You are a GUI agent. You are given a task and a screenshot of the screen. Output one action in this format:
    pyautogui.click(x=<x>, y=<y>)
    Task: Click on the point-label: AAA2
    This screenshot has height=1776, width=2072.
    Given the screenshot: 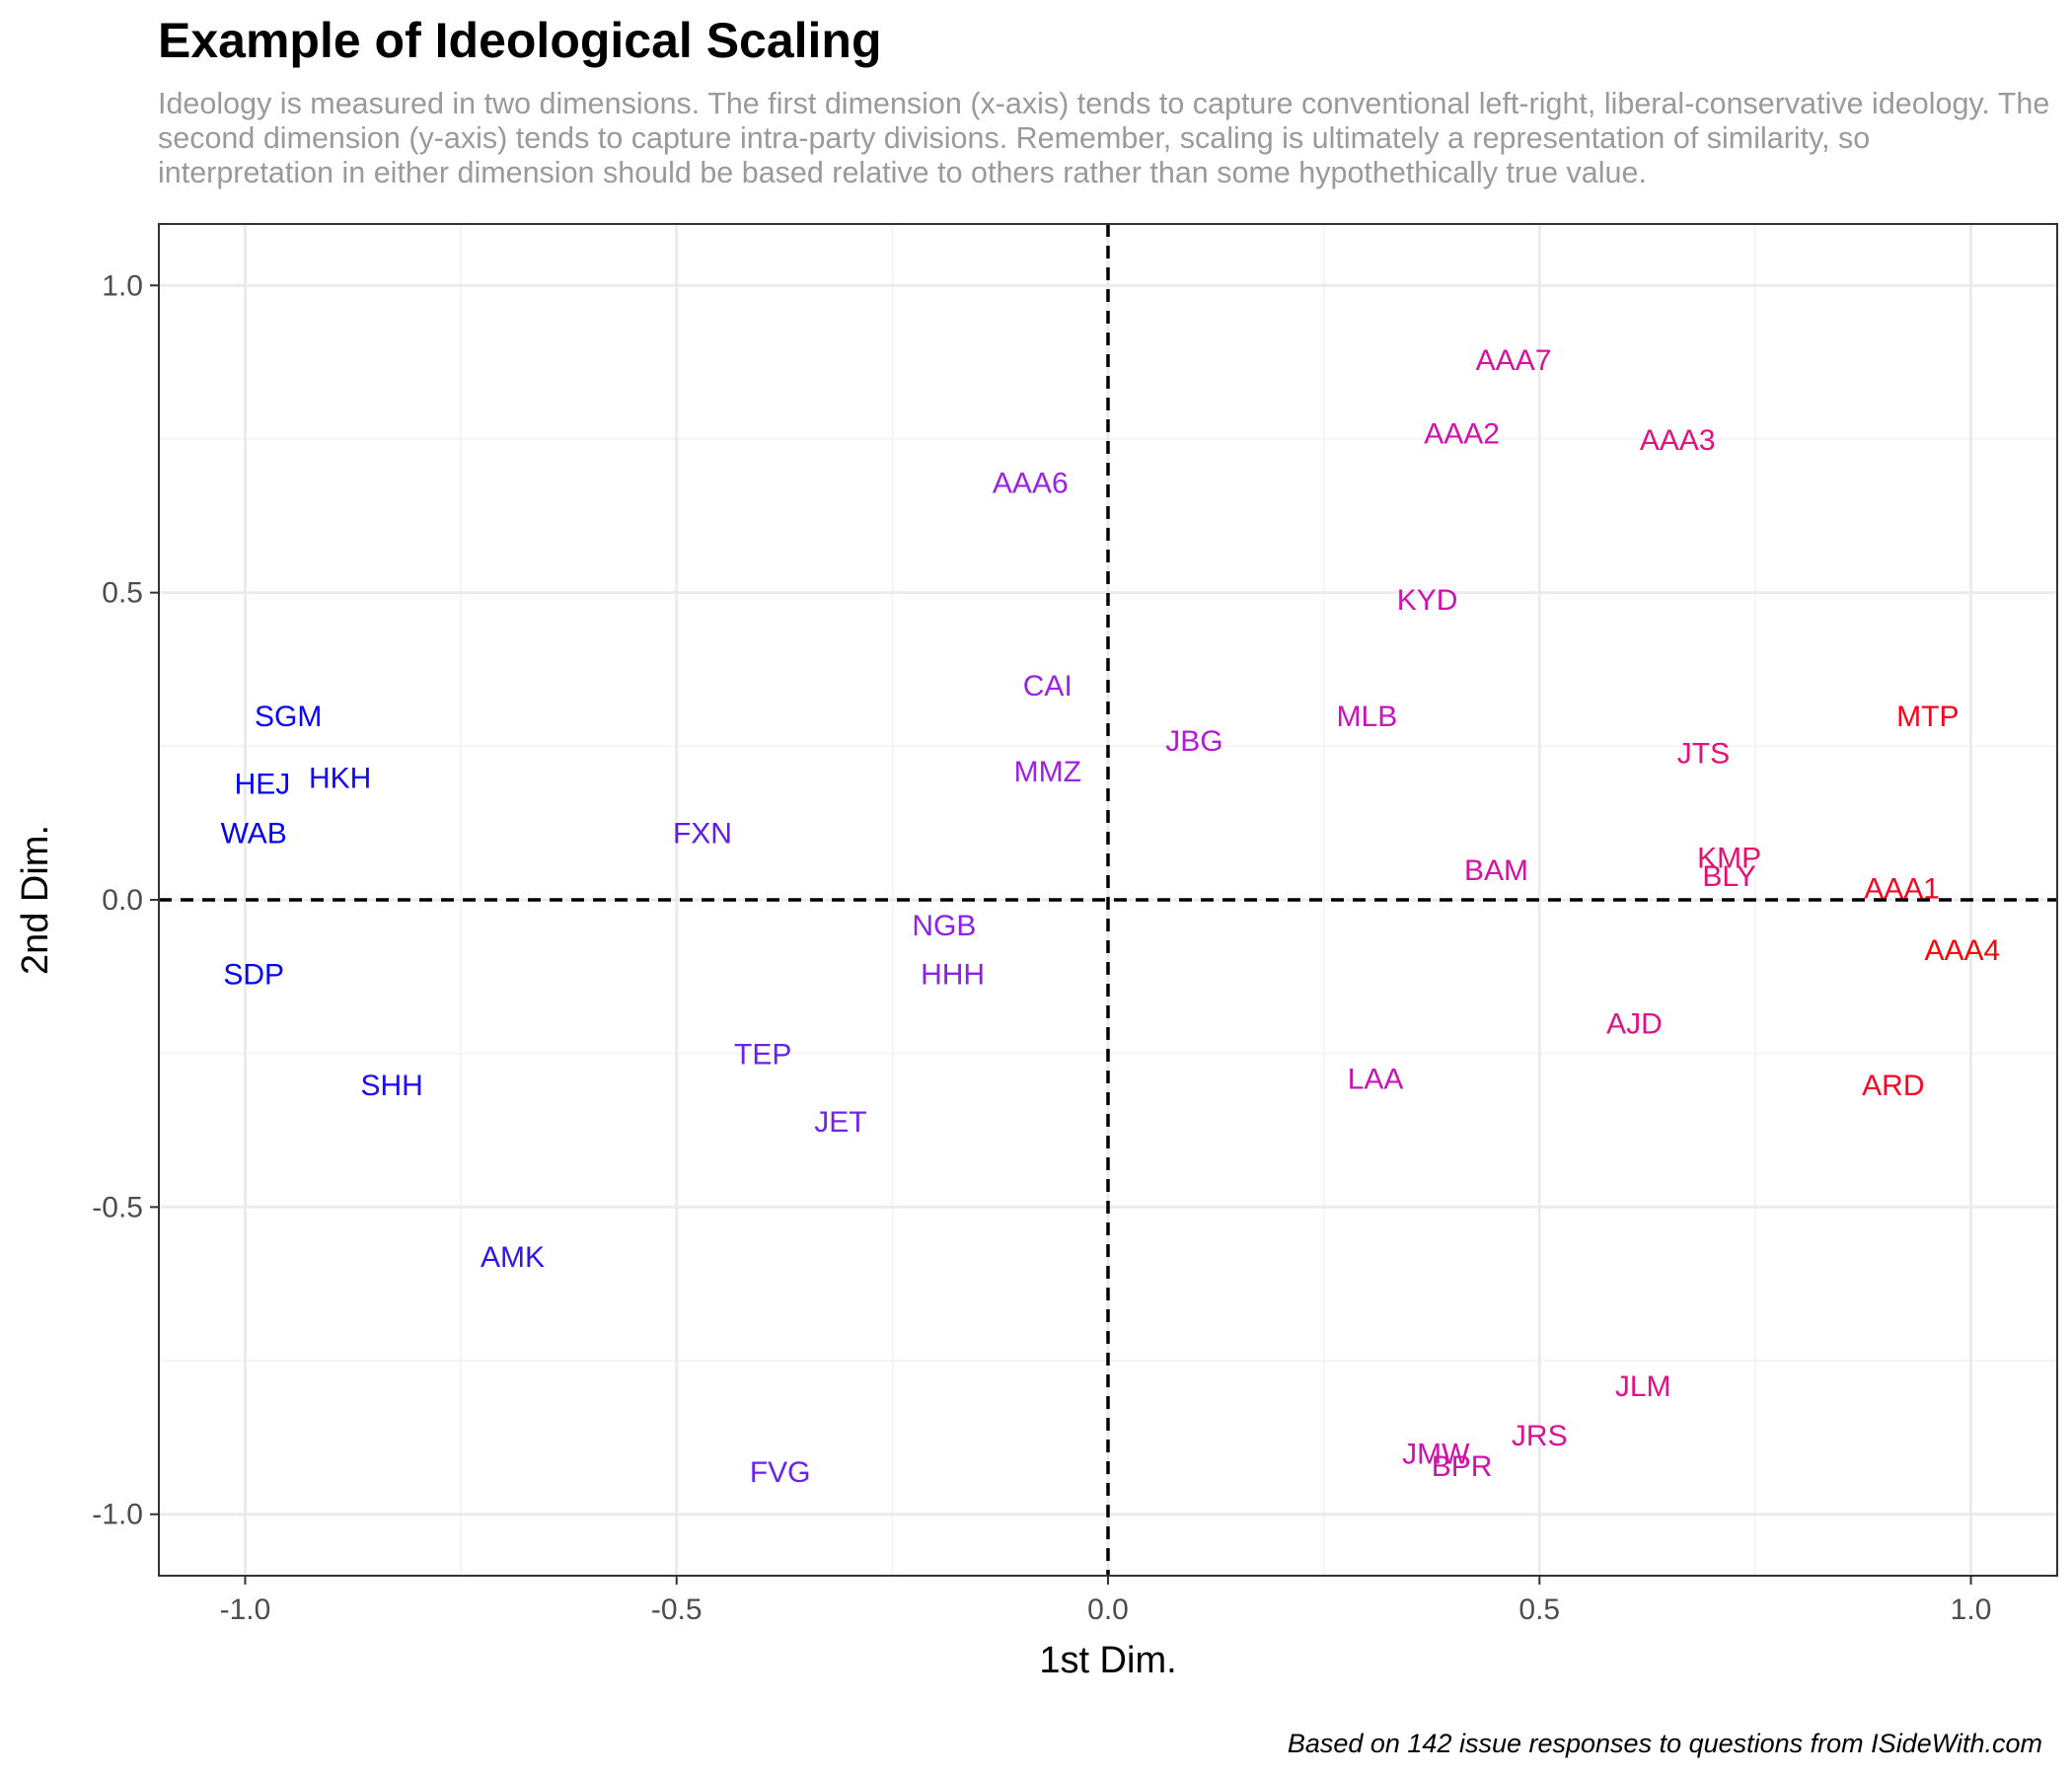 What is the action you would take?
    pyautogui.click(x=1462, y=435)
    